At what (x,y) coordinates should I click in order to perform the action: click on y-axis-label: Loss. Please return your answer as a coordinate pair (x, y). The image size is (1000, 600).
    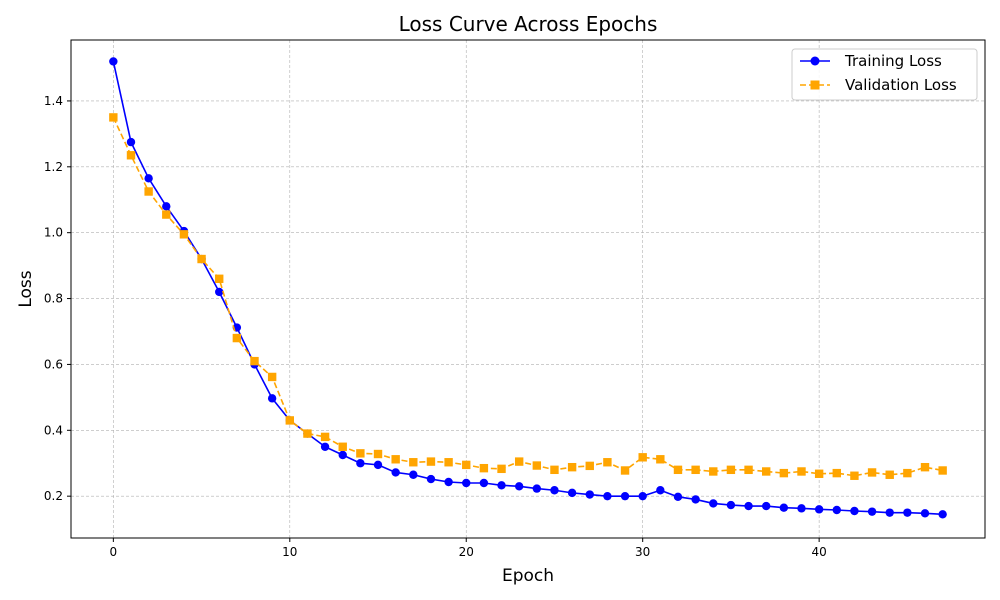
    Looking at the image, I should click on (26, 288).